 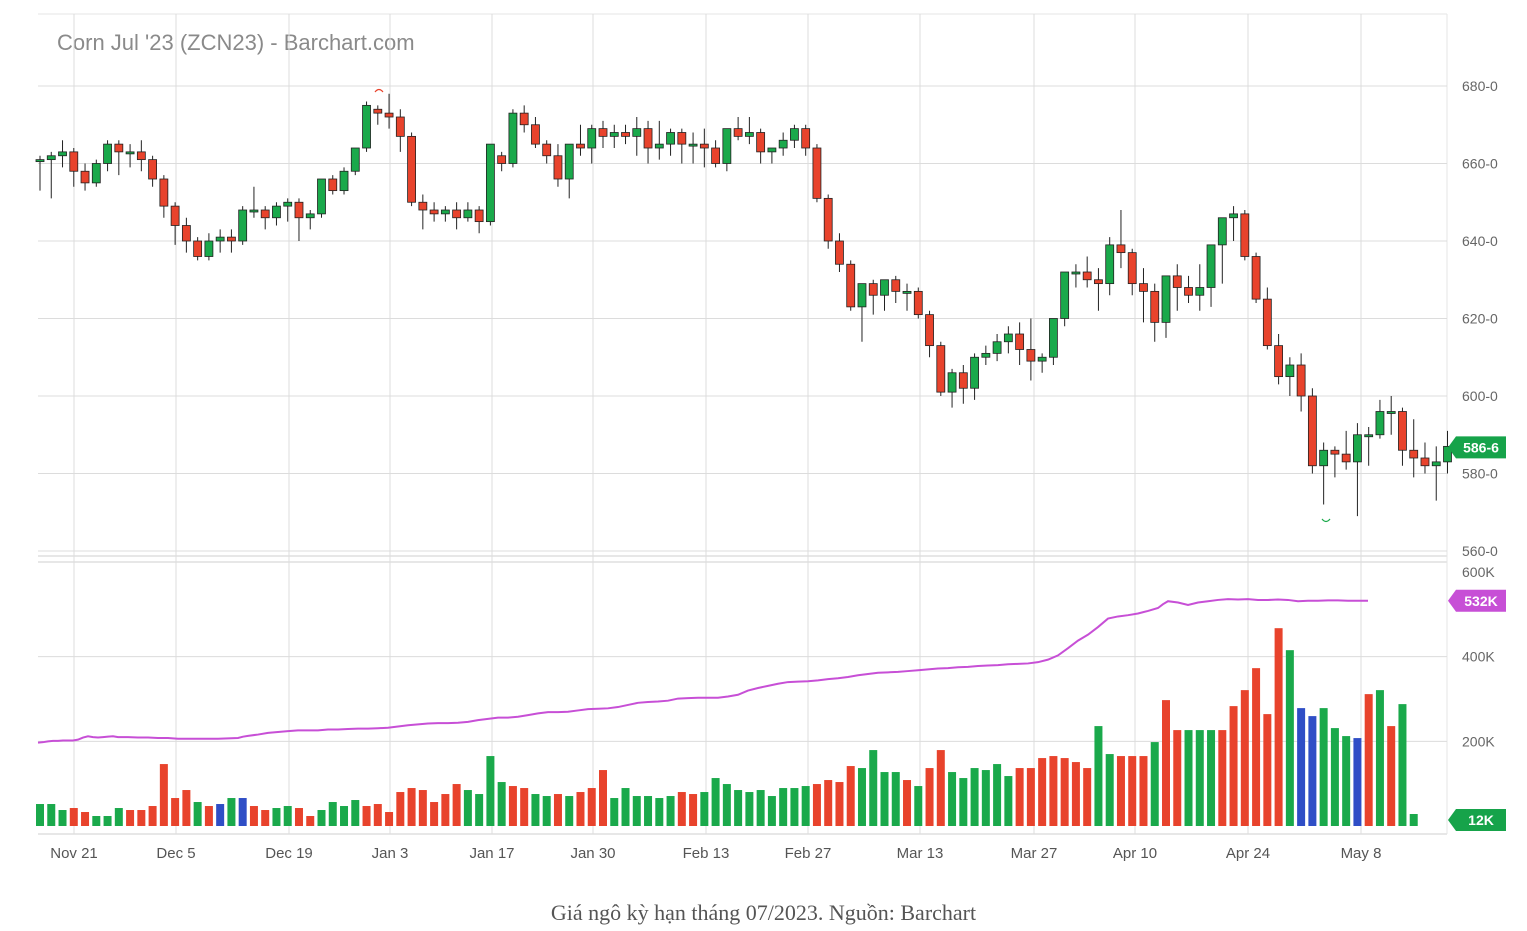 What do you see at coordinates (175, 853) in the screenshot?
I see `x-tick-label: Dec 5` at bounding box center [175, 853].